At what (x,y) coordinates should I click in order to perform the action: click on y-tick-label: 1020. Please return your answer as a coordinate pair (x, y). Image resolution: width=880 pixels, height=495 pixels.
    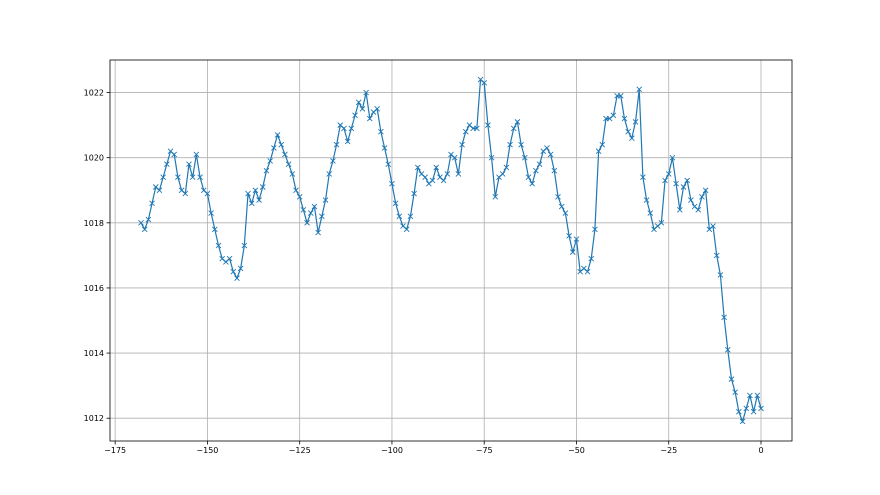
    Looking at the image, I should click on (94, 158).